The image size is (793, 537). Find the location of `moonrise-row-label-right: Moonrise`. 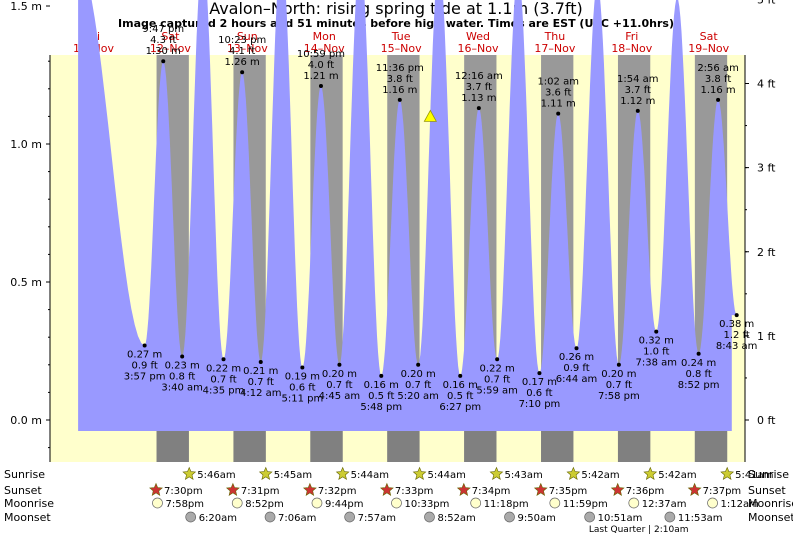

moonrise-row-label-right: Moonrise is located at coordinates (770, 503).